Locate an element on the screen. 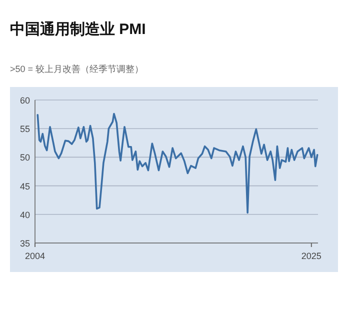 The width and height of the screenshot is (348, 336). y-tick-label: 45 is located at coordinates (25, 186).